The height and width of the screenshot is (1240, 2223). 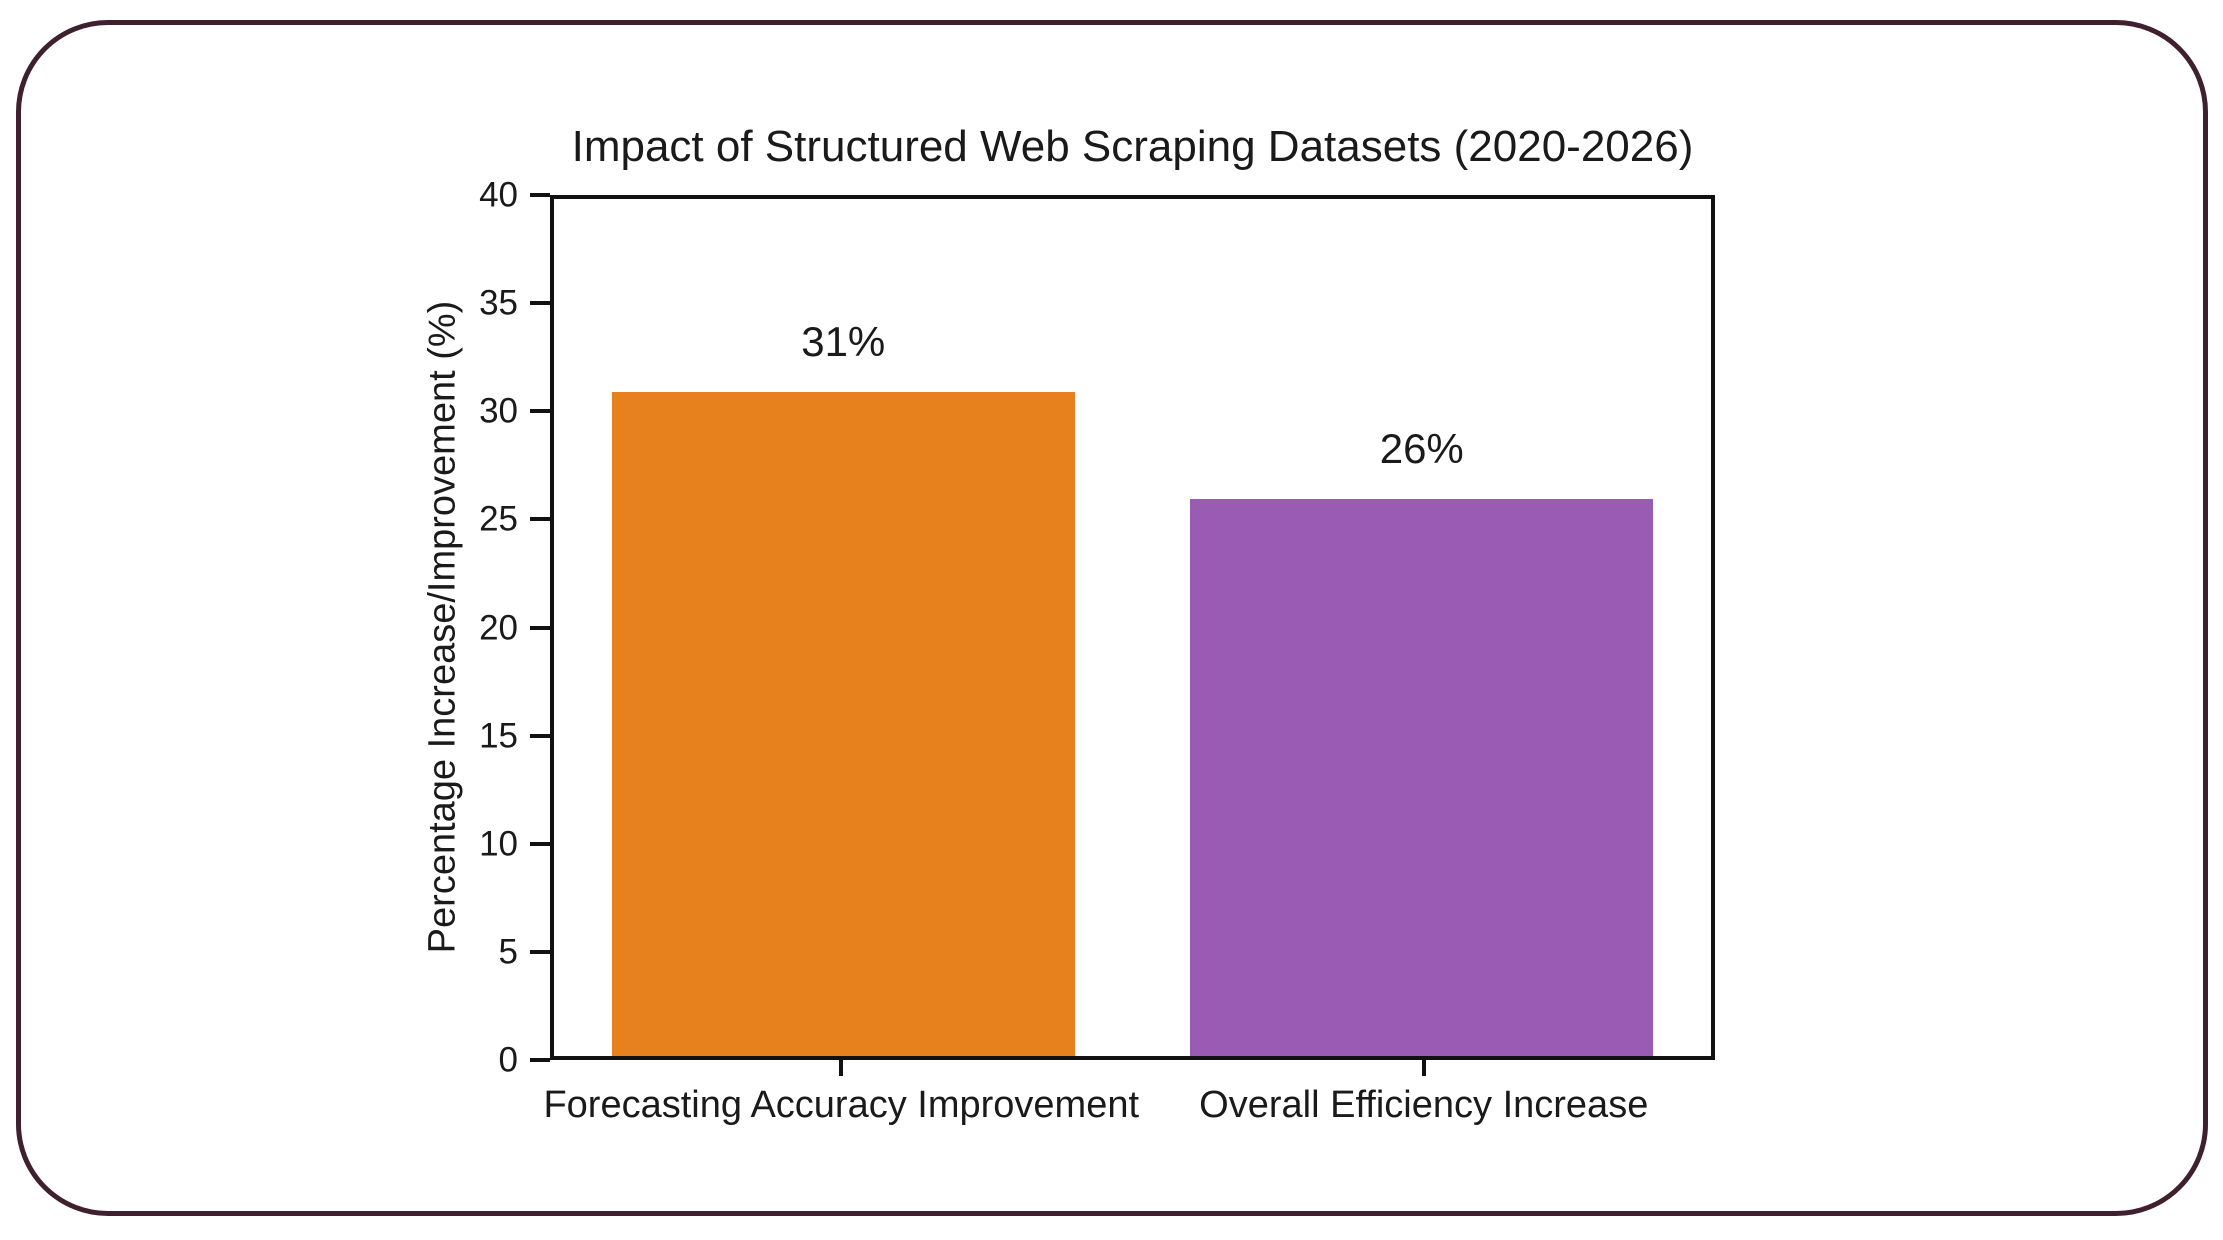 I want to click on y-tick-label: 20, so click(x=498, y=627).